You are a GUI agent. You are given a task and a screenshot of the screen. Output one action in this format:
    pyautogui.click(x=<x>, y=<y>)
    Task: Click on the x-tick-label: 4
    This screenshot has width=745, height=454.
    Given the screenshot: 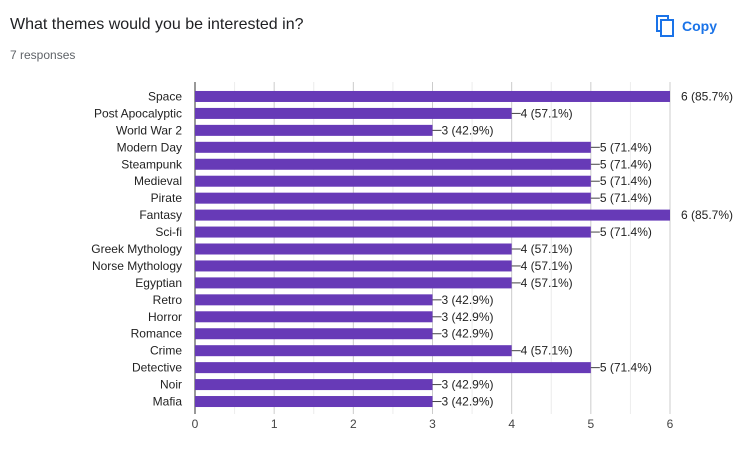 What is the action you would take?
    pyautogui.click(x=511, y=424)
    